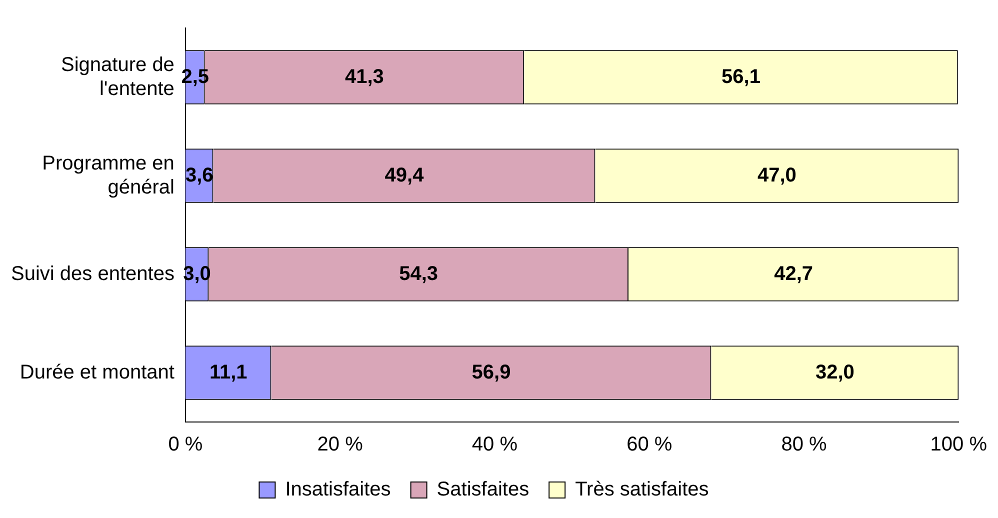 The image size is (998, 518). Describe the element at coordinates (364, 77) in the screenshot. I see `data-label: 41,3` at that location.